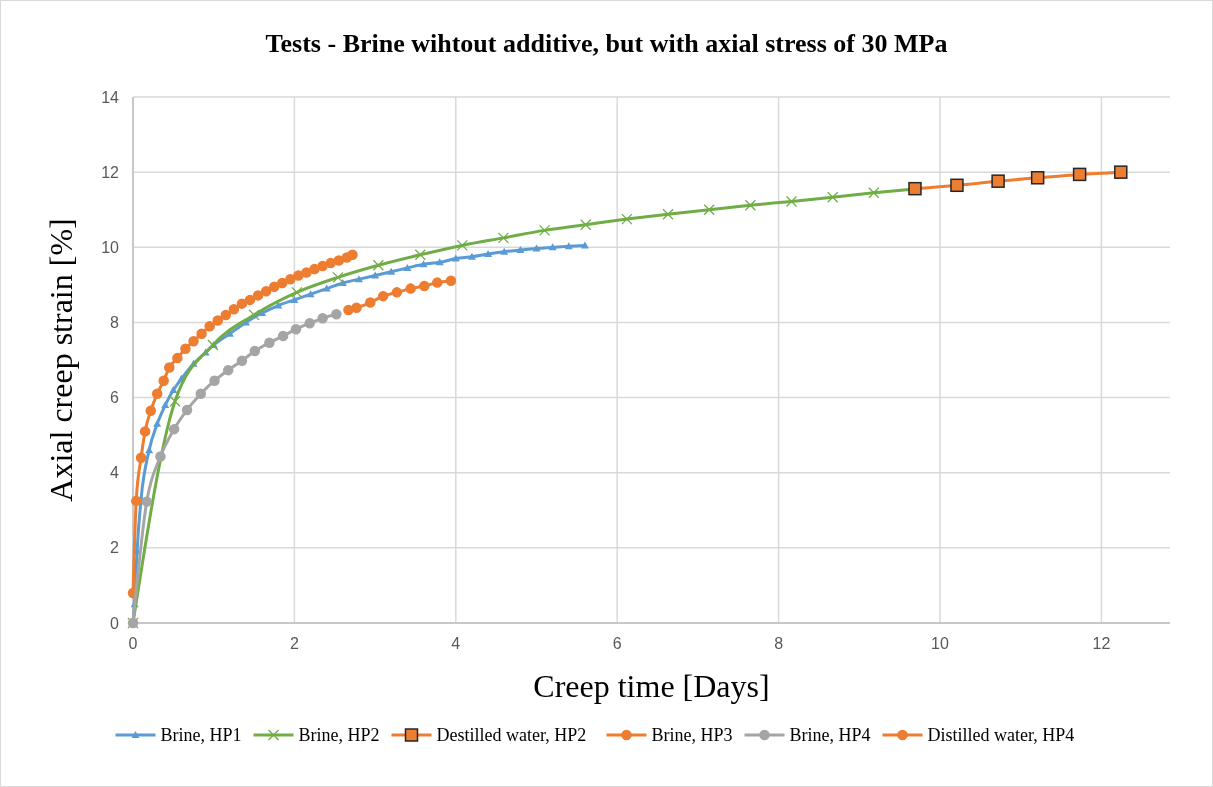  Describe the element at coordinates (779, 643) in the screenshot. I see `x-tick-label: 8` at that location.